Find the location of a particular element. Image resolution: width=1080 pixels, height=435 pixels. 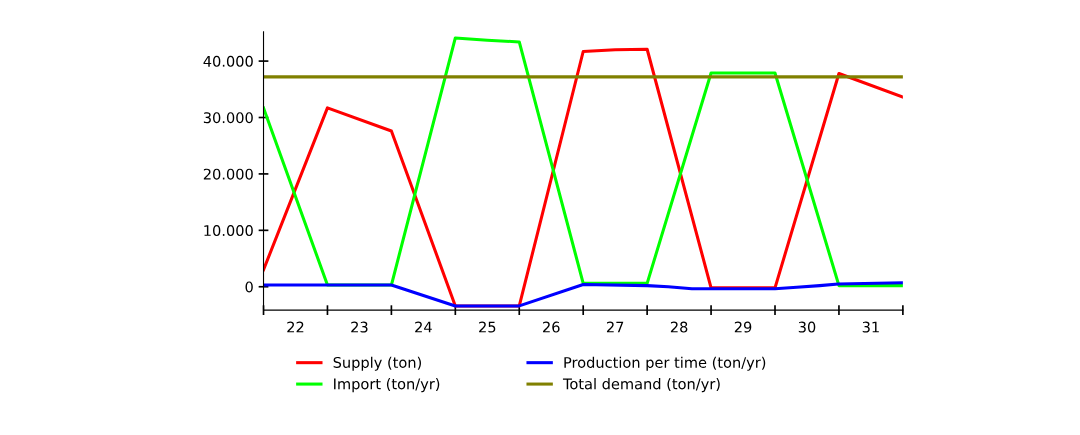

x-tick-label: 30 is located at coordinates (807, 327).